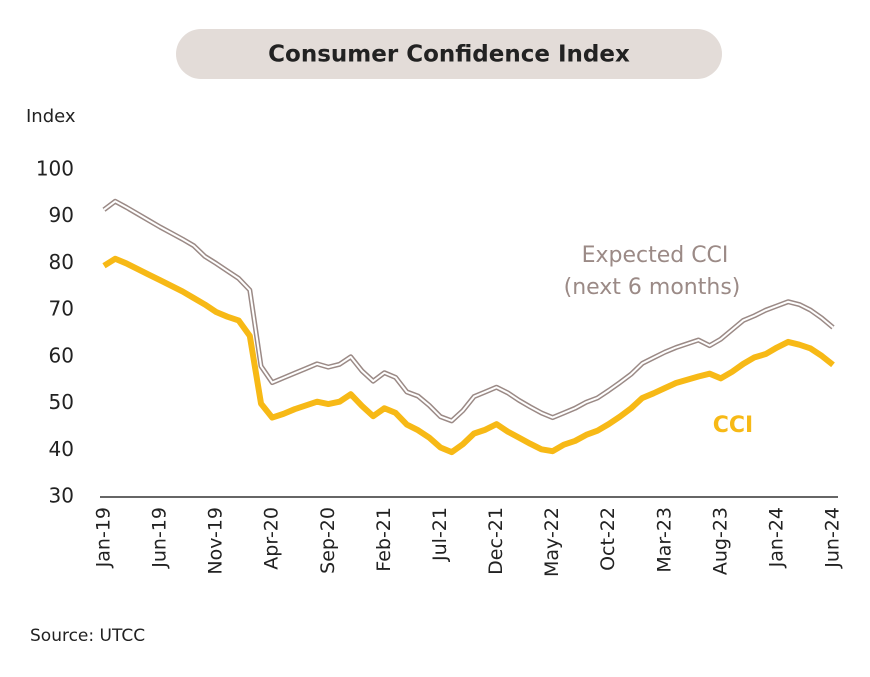  I want to click on x-tick-label: Jun-24, so click(833, 538).